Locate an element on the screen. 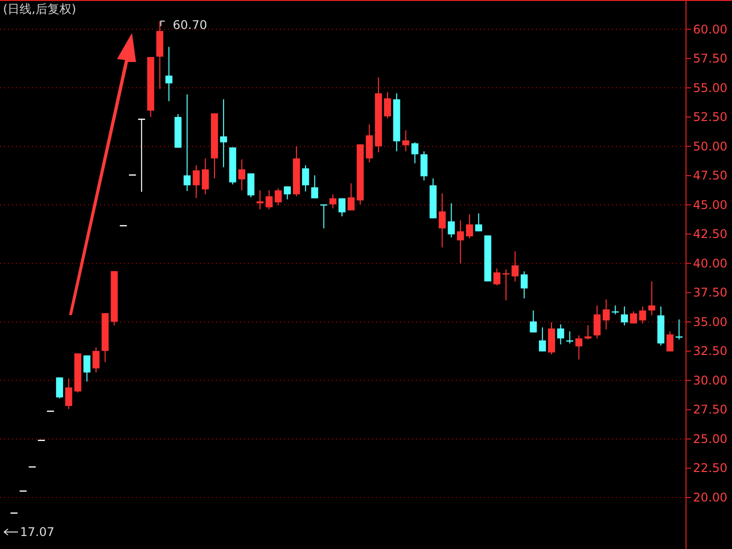 This screenshot has width=732, height=549. y-tick-label: 20.00 is located at coordinates (710, 497).